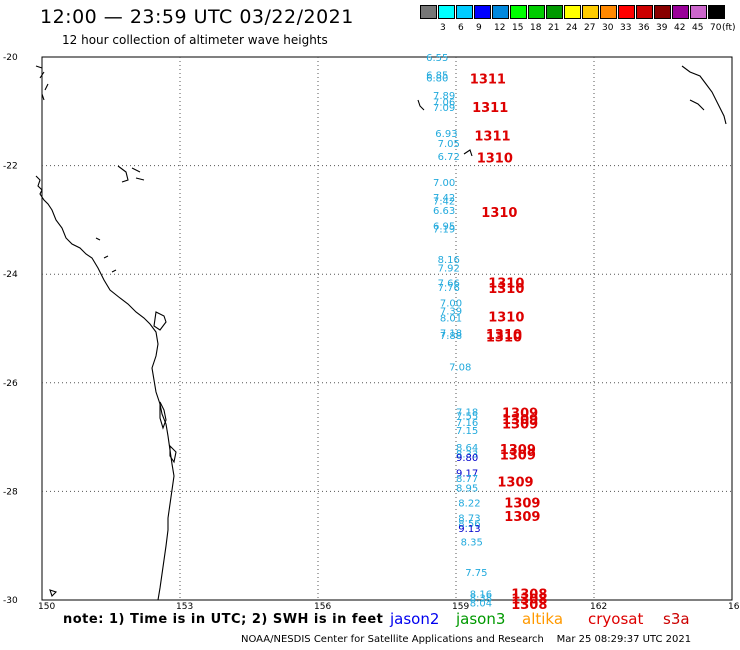 Image resolution: width=740 pixels, height=650 pixels. I want to click on swh-value-label: 8.04, so click(481, 604).